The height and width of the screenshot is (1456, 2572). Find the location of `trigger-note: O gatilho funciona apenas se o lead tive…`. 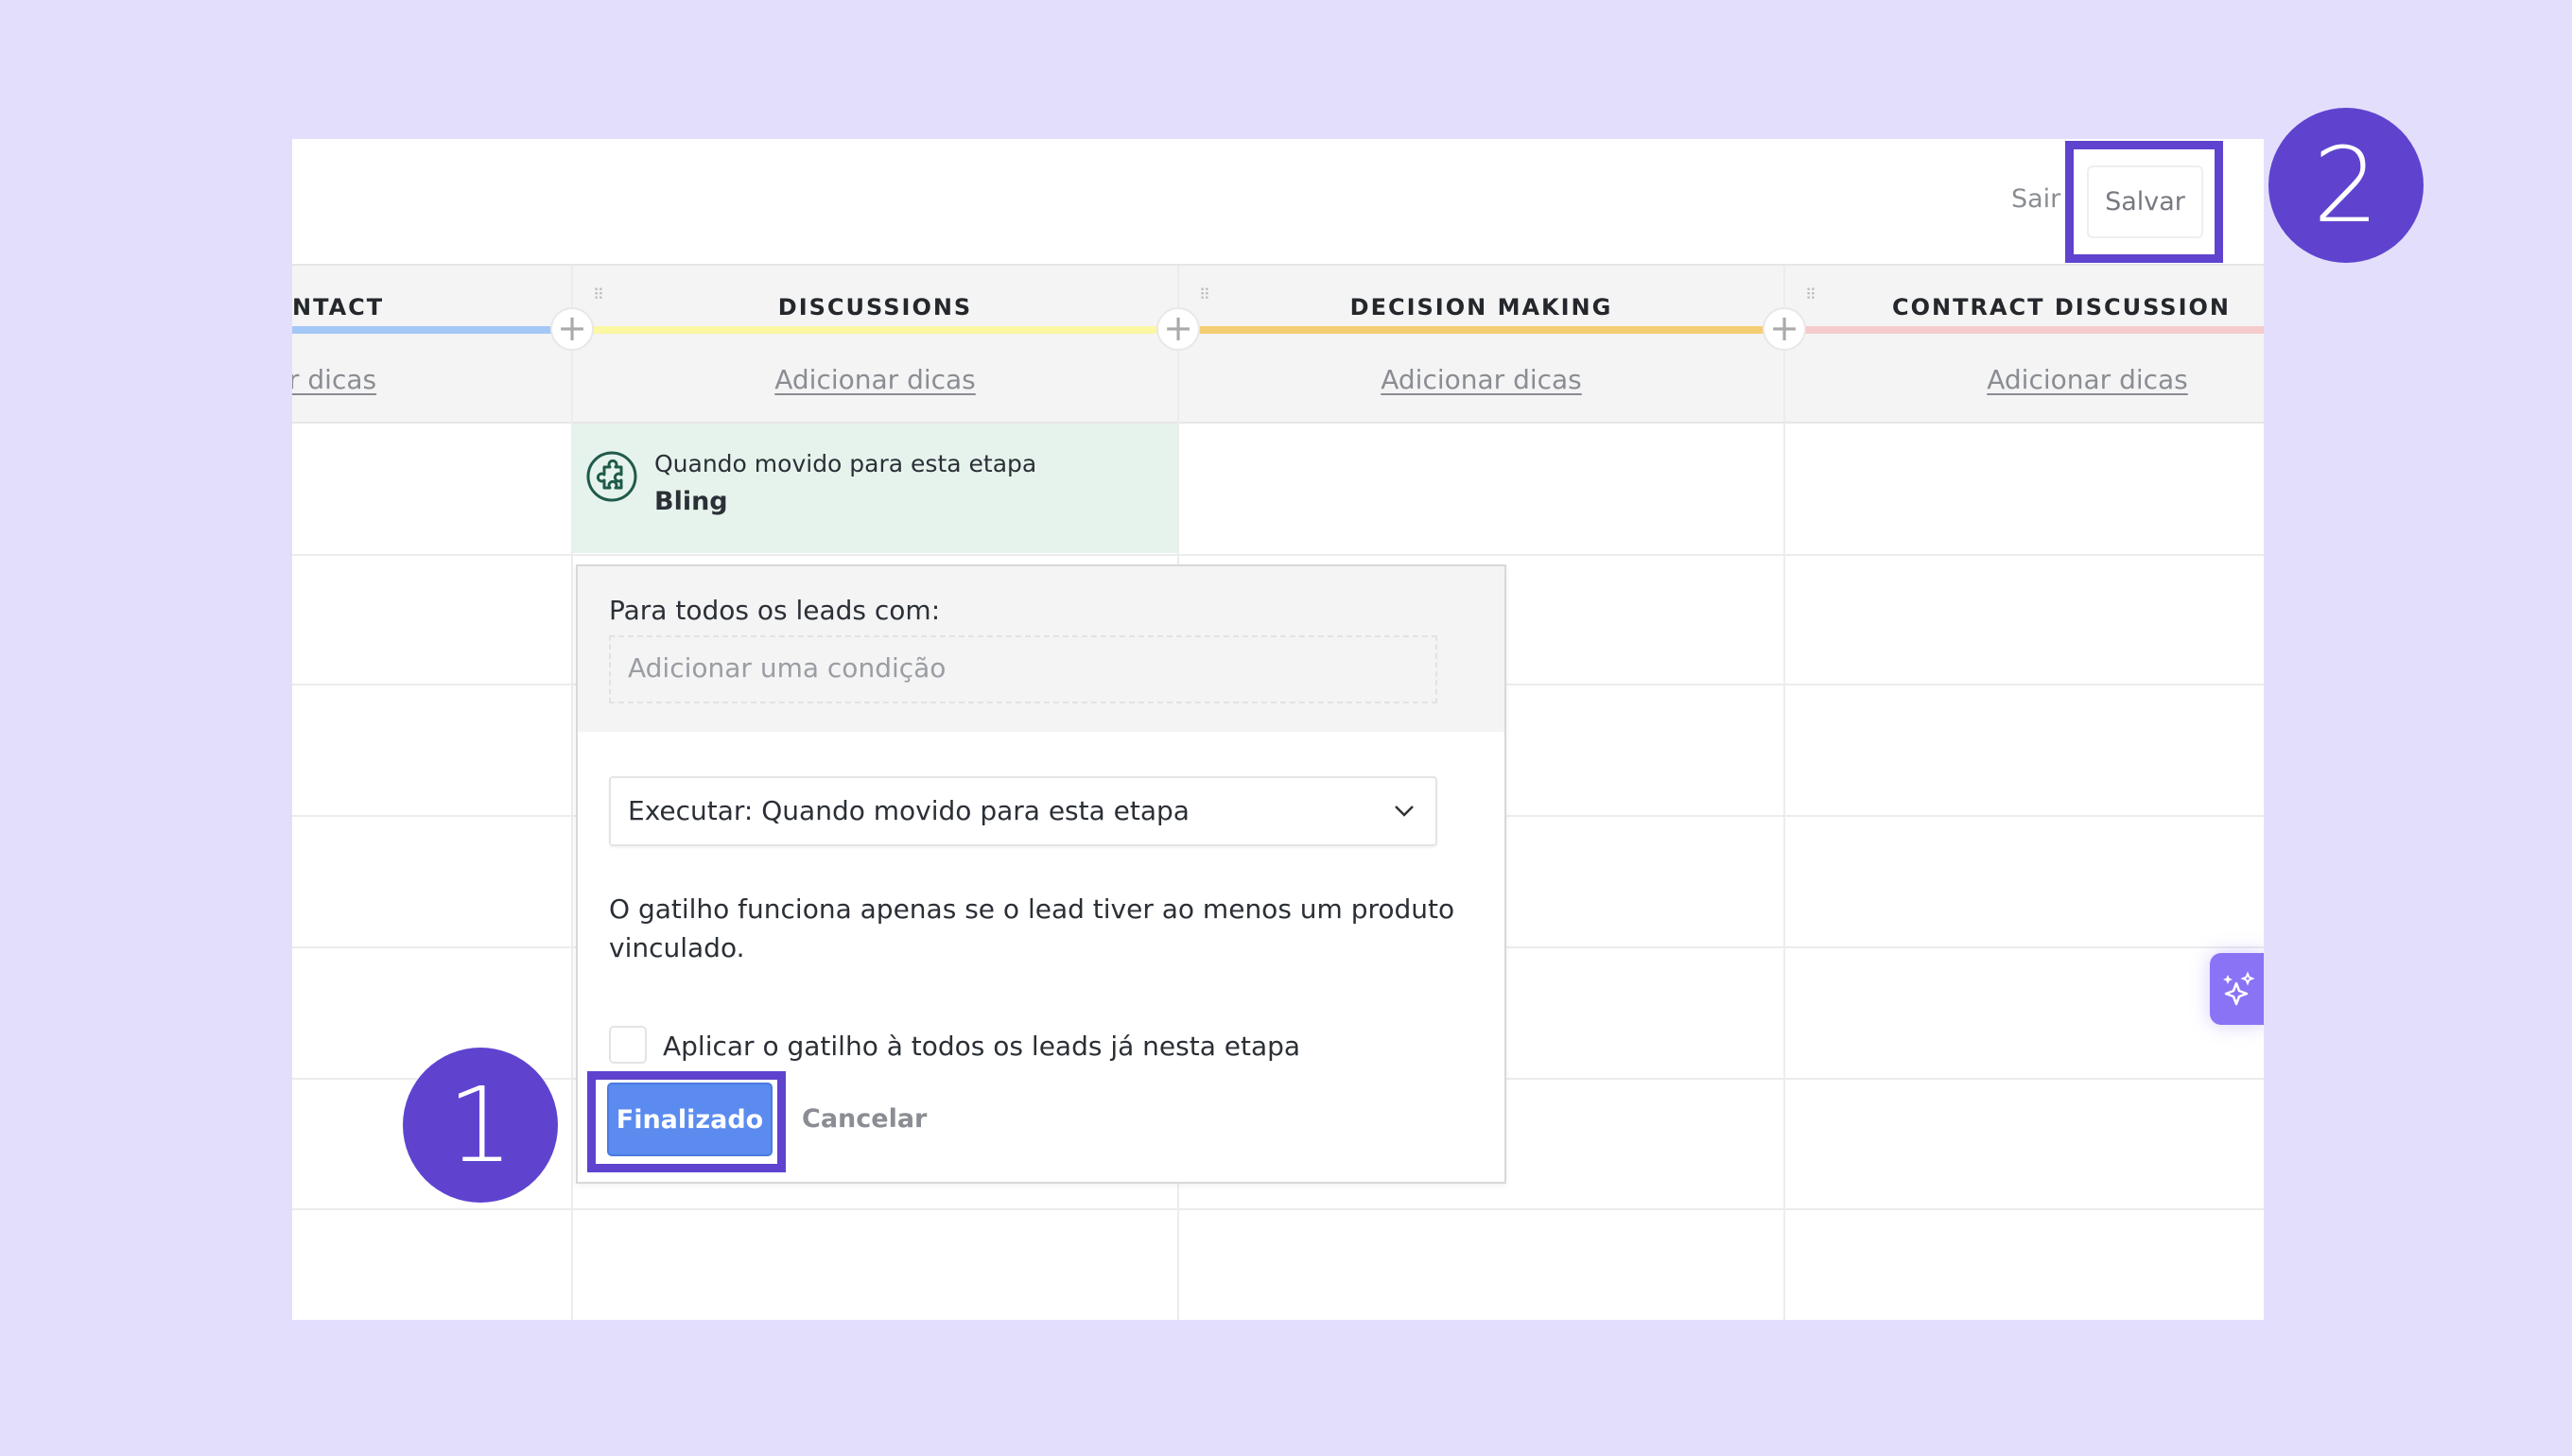

trigger-note: O gatilho funciona apenas se o lead tive… is located at coordinates (1032, 909).